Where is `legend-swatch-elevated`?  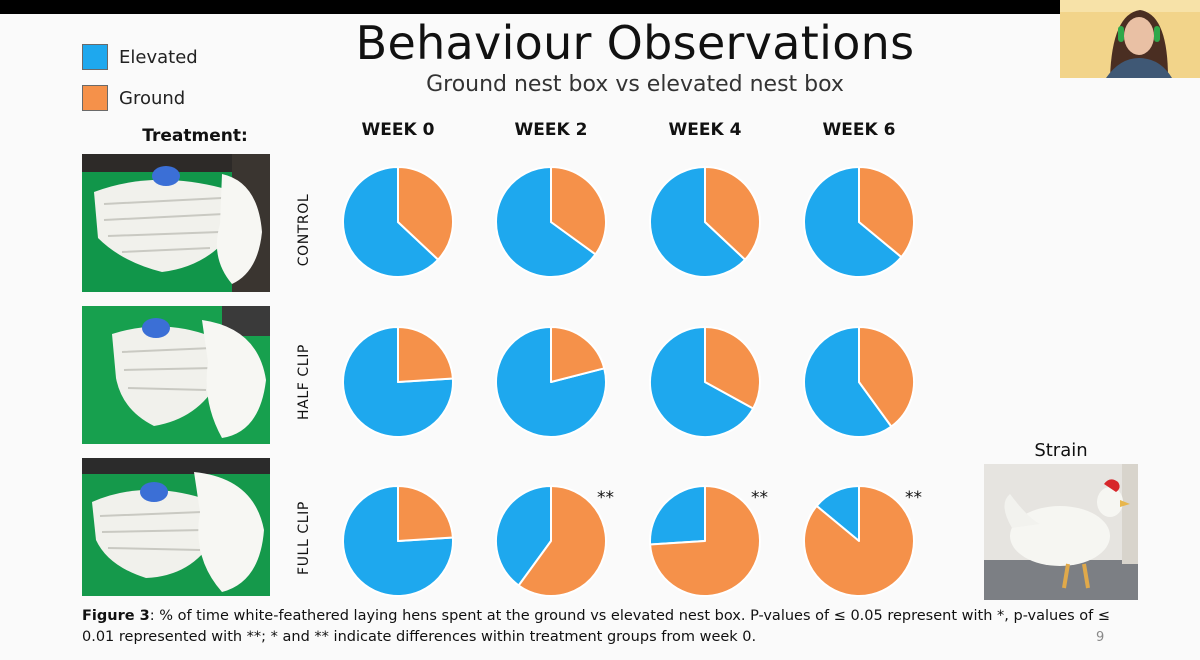 legend-swatch-elevated is located at coordinates (95, 57).